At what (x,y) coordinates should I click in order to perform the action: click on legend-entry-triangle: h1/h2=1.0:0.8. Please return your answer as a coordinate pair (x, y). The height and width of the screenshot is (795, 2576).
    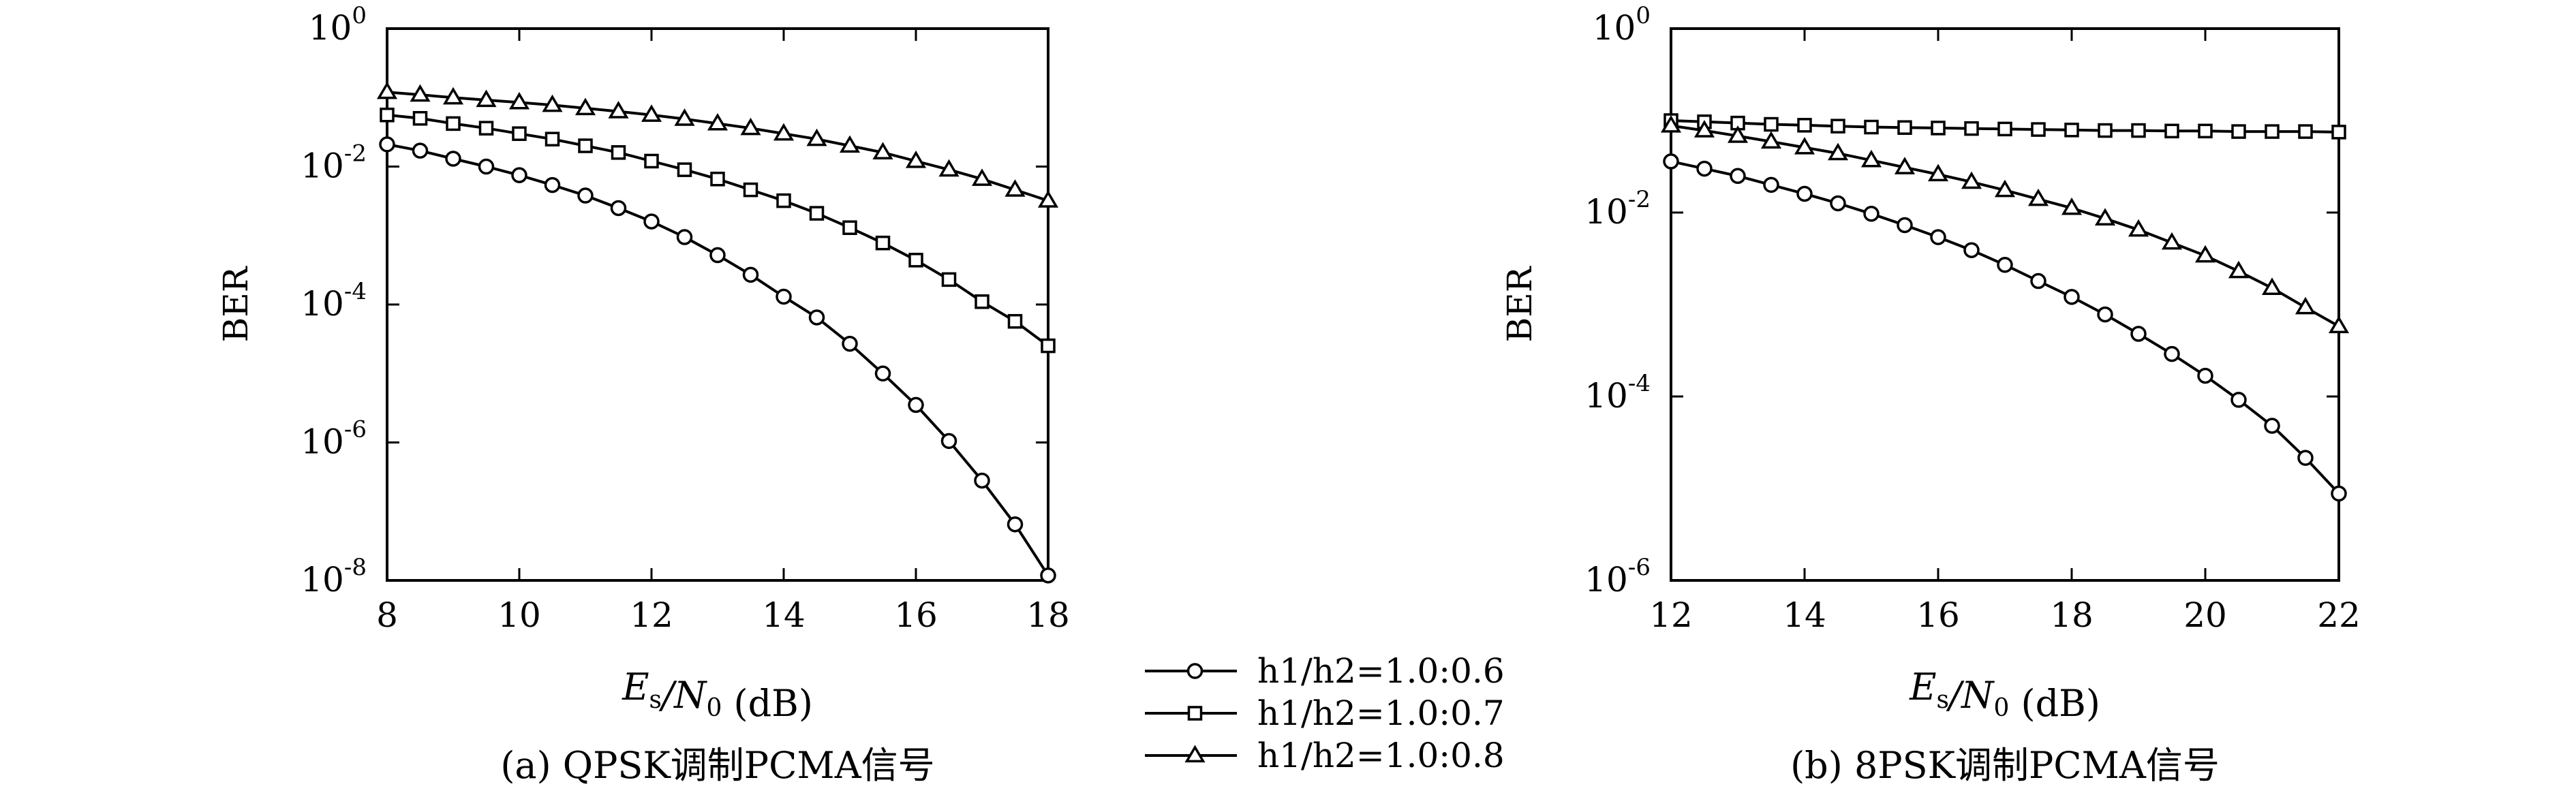
    Looking at the image, I should click on (1325, 755).